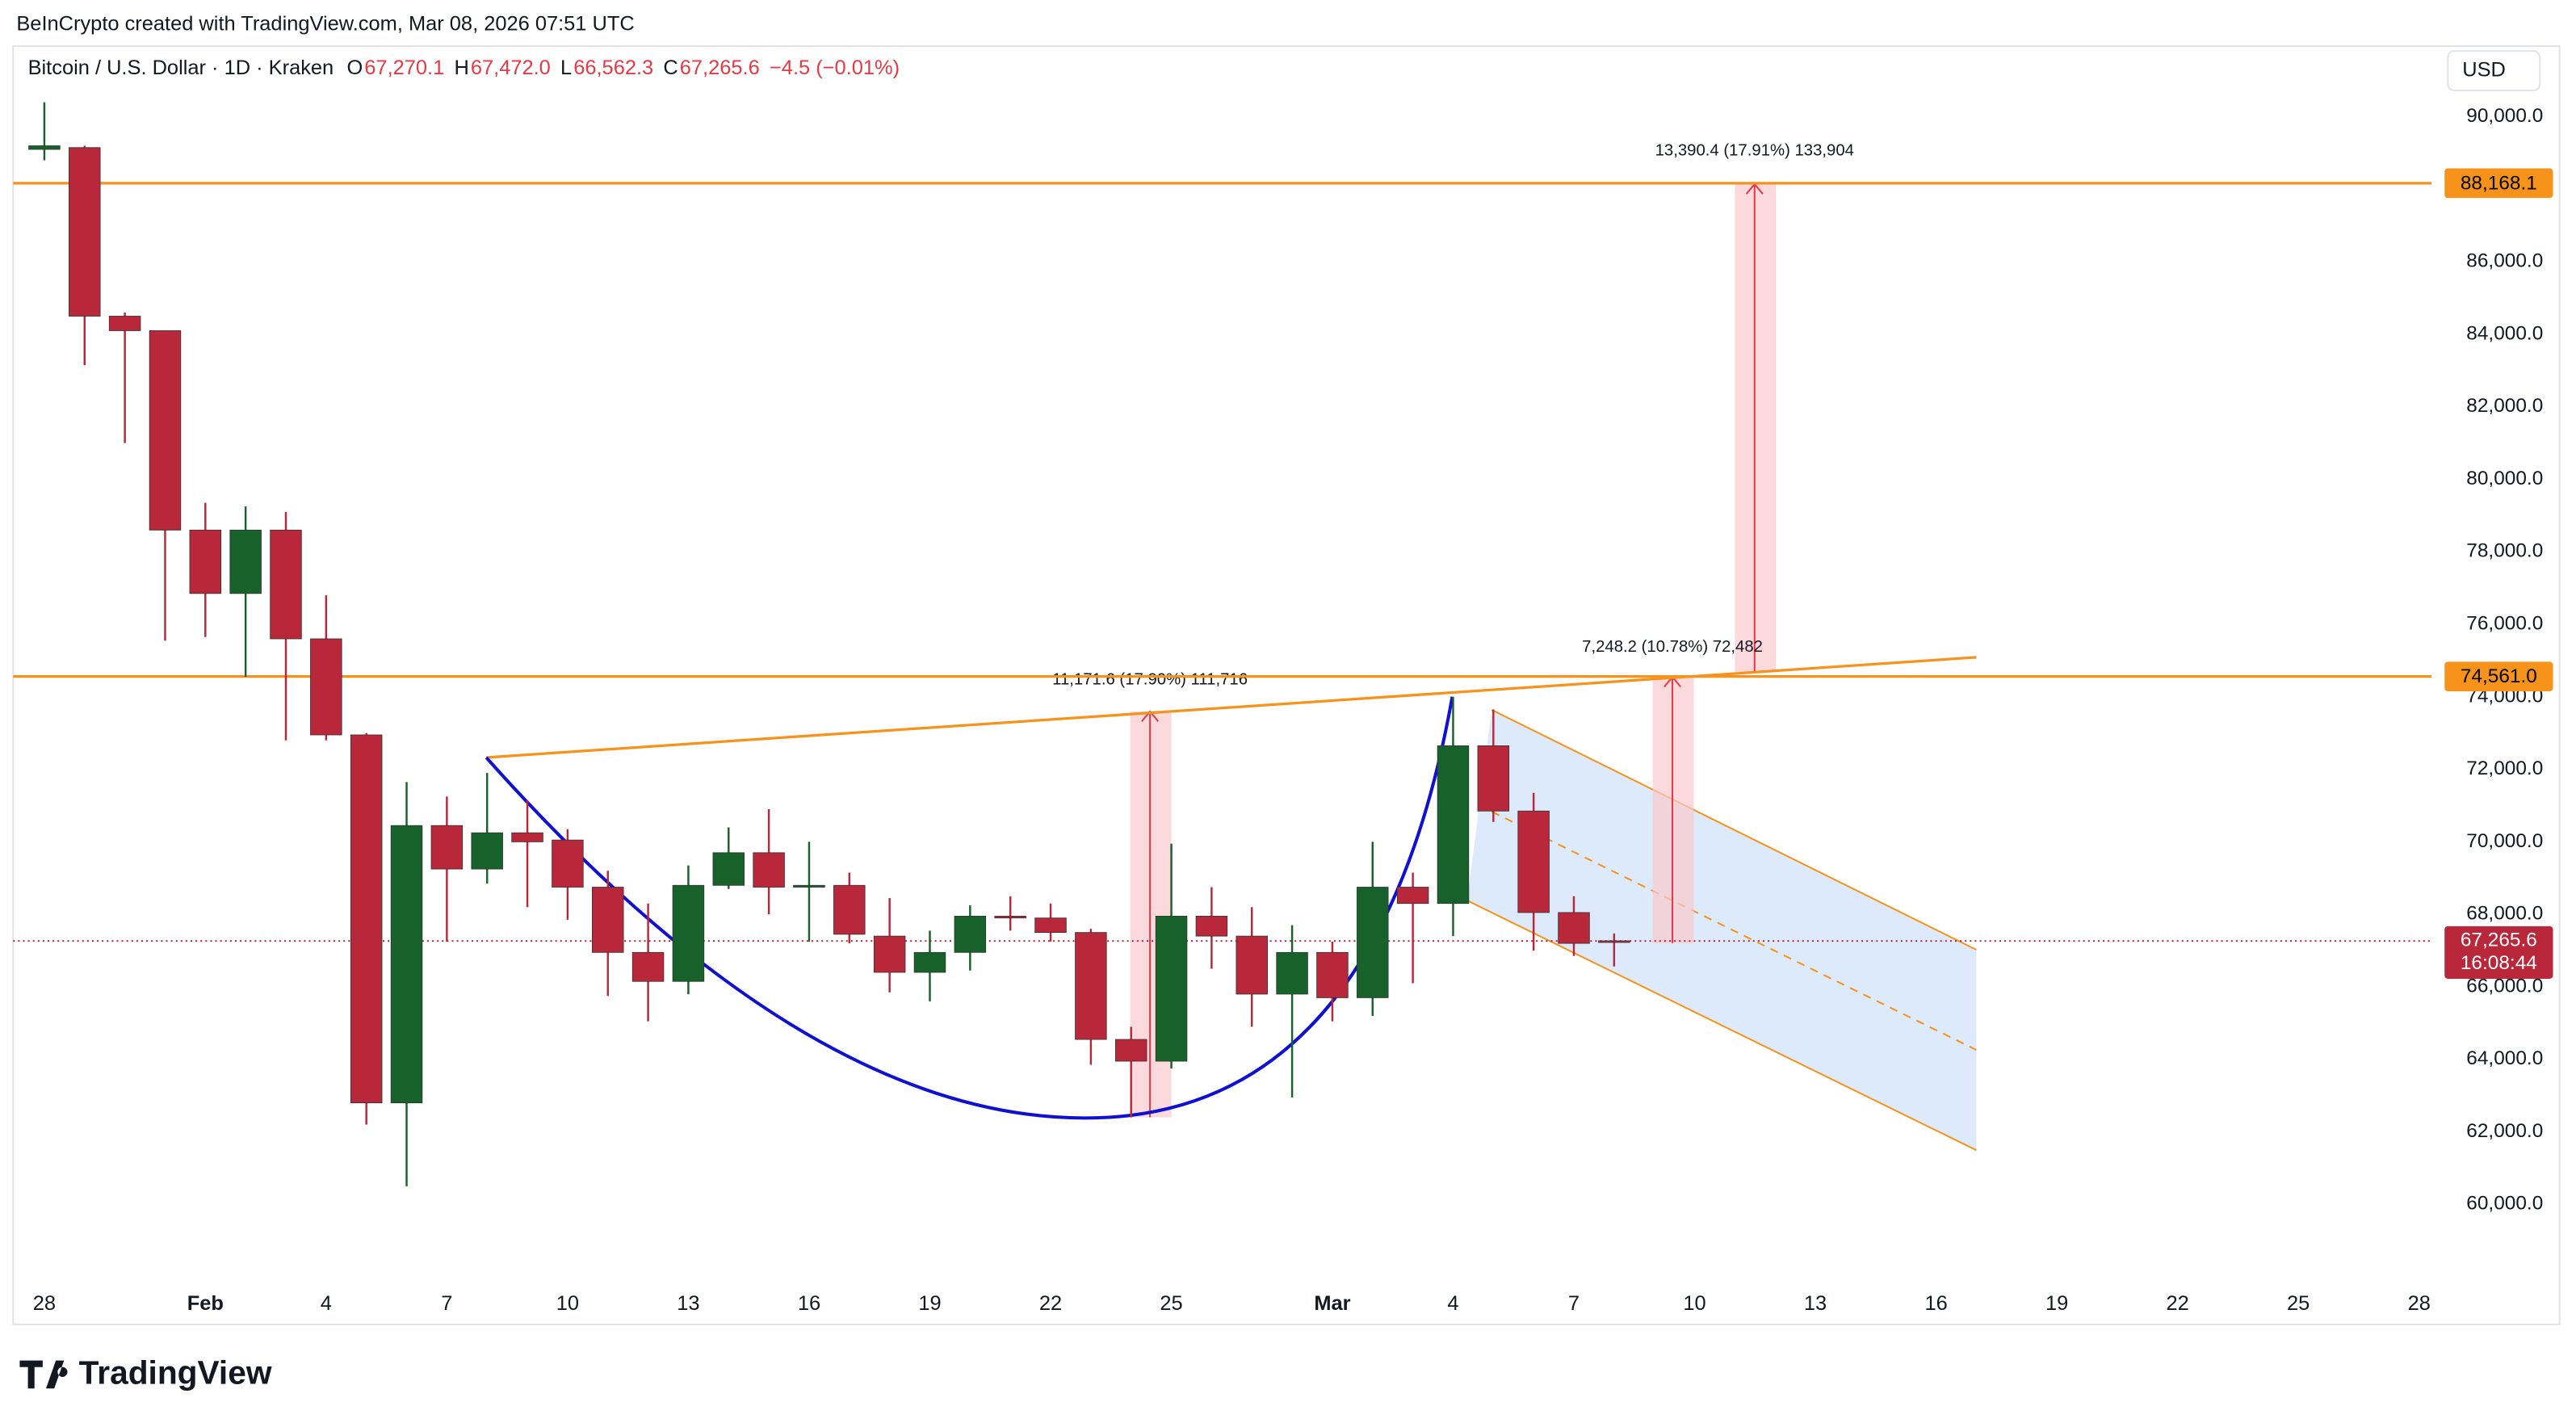  Describe the element at coordinates (670, 68) in the screenshot. I see `legend-key: C` at that location.